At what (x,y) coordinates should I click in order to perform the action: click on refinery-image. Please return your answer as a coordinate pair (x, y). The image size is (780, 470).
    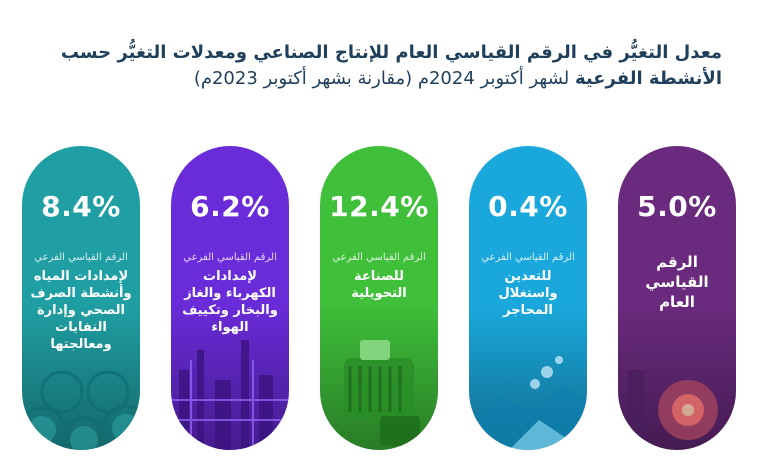
    Looking at the image, I should click on (230, 395).